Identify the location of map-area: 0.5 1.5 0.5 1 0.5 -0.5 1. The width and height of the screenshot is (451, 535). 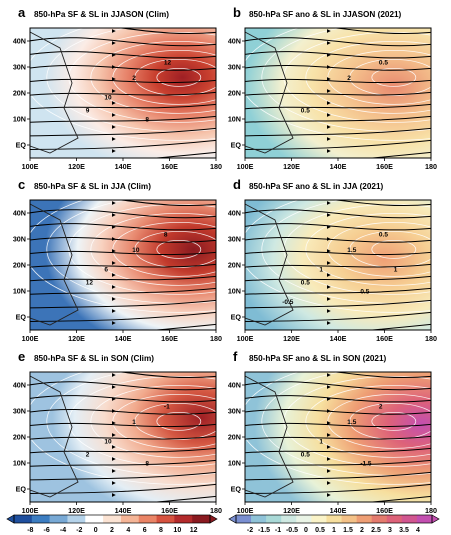
(338, 265).